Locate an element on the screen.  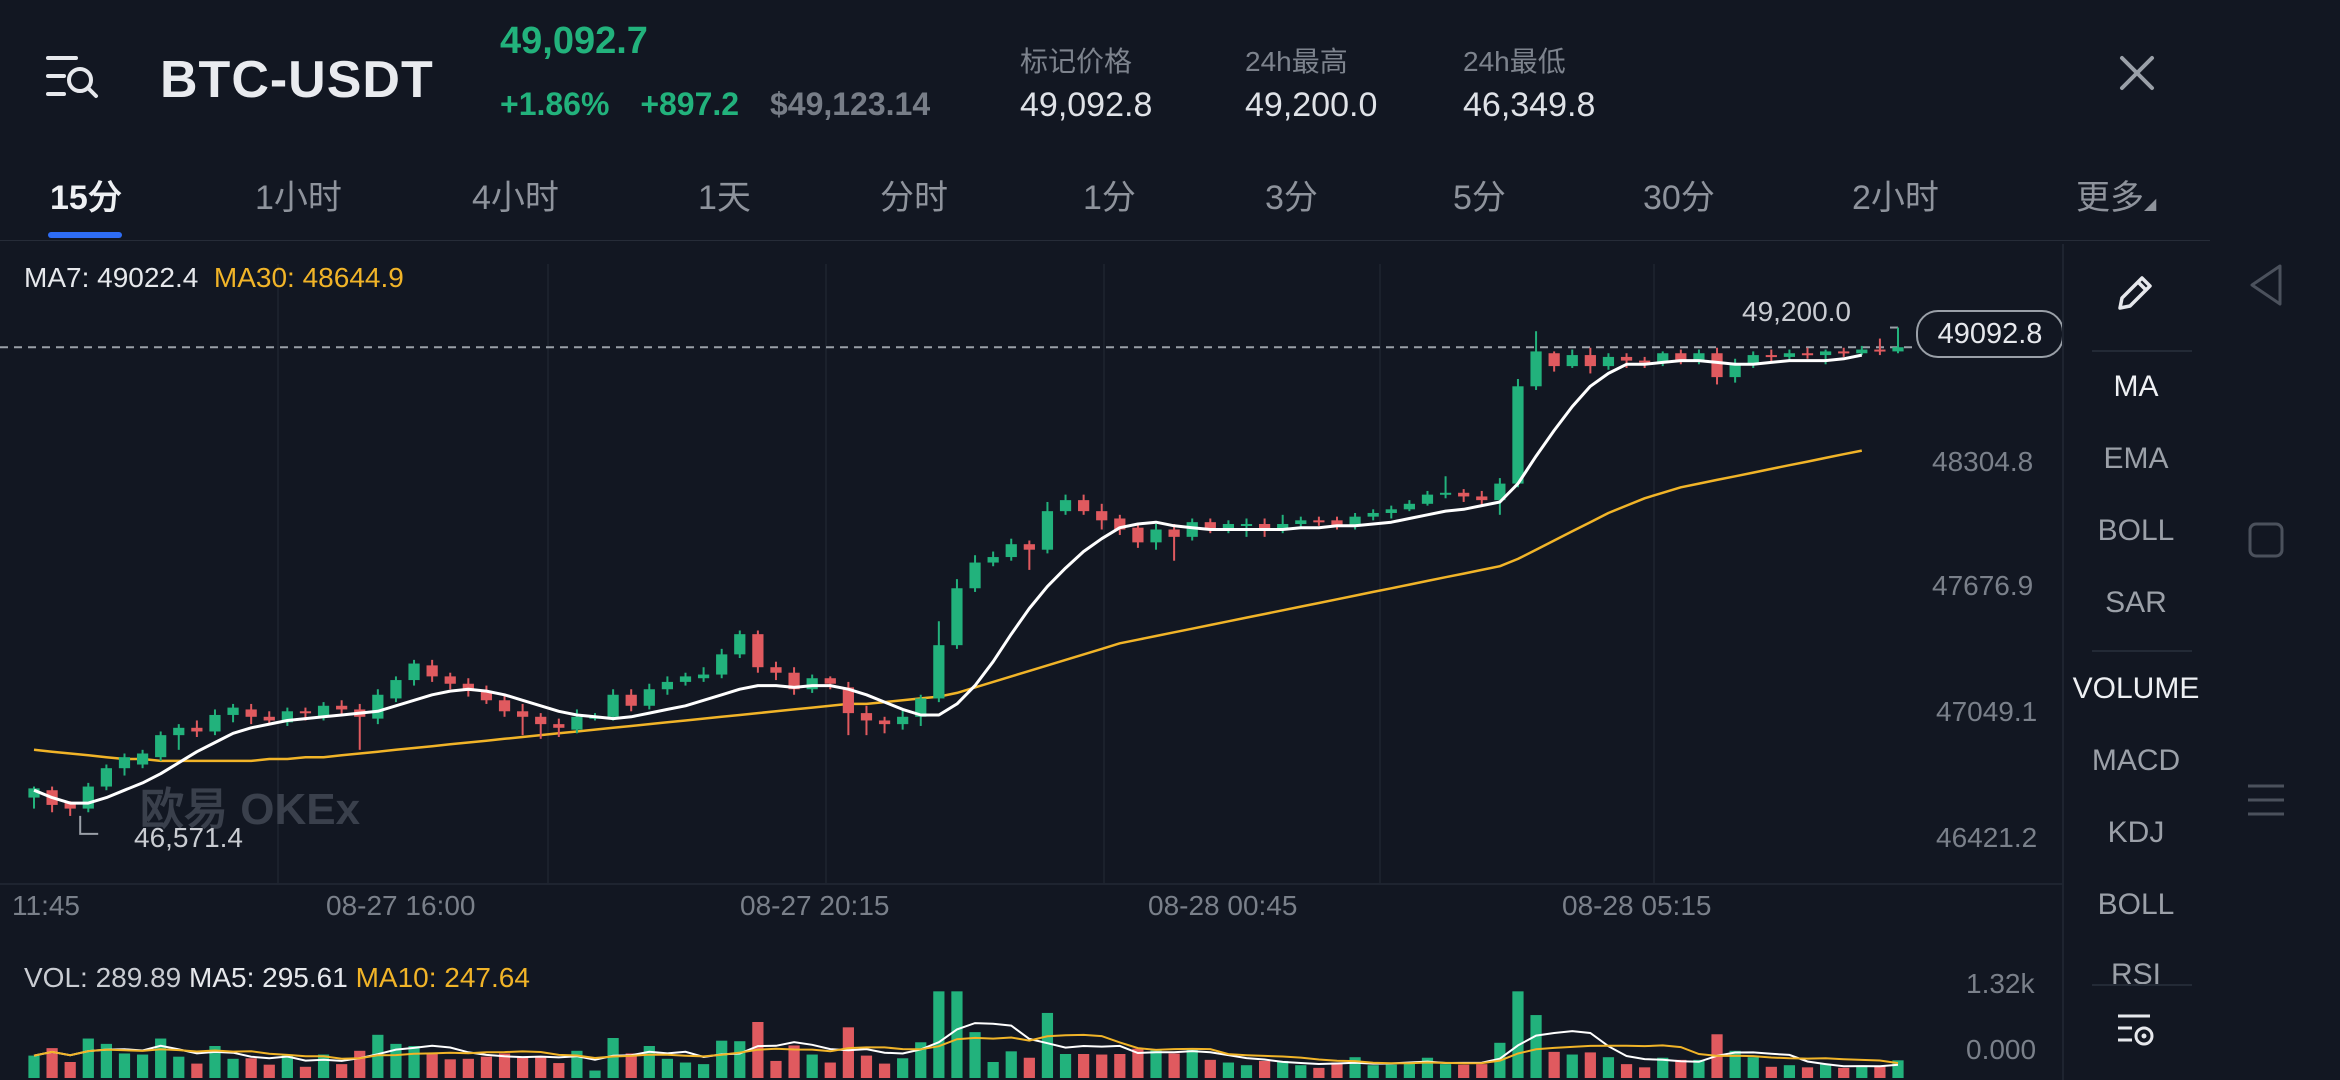
indicator-volume: VOLUME is located at coordinates (2136, 688).